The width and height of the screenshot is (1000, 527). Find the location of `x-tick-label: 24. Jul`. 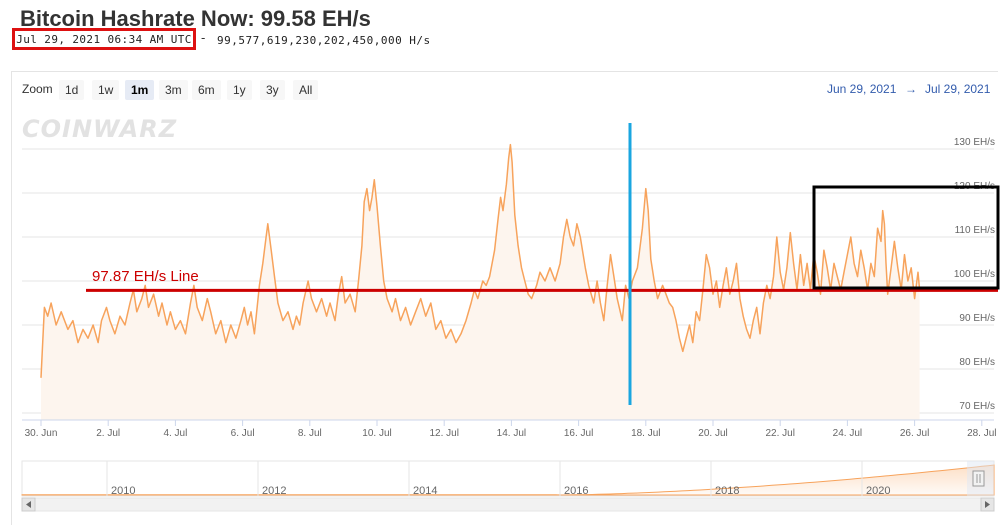

x-tick-label: 24. Jul is located at coordinates (847, 433).